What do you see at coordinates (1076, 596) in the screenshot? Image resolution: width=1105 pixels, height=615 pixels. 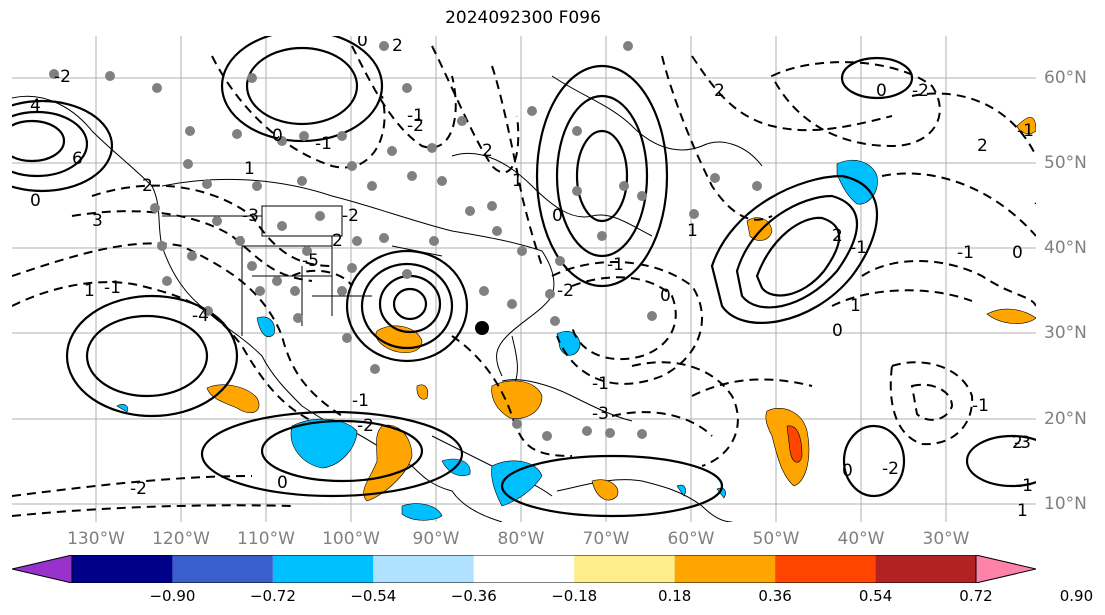 I see `colorbar-tick-label: 0.90` at bounding box center [1076, 596].